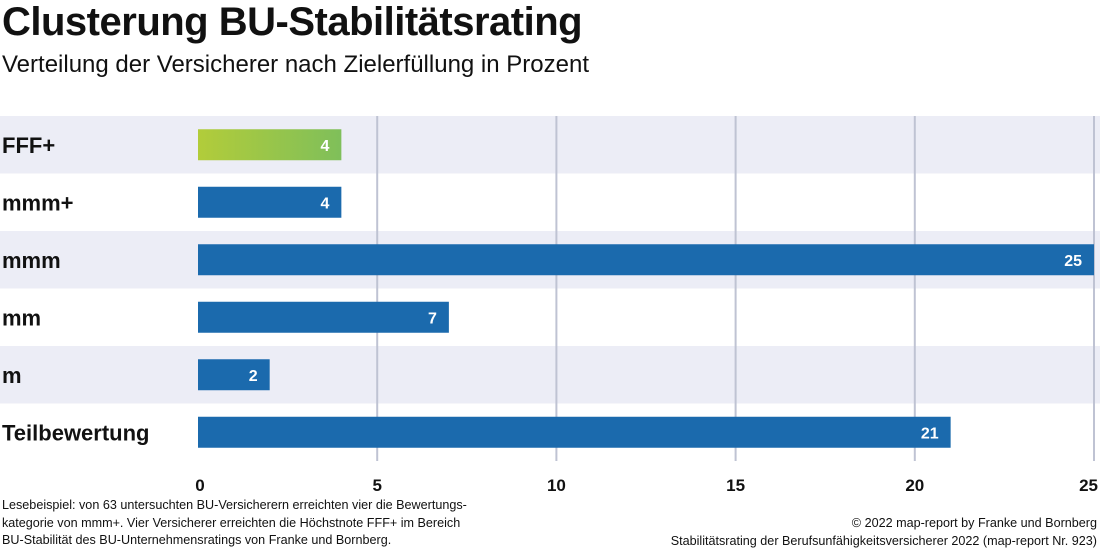 The height and width of the screenshot is (550, 1100). I want to click on x-tick-label: 20, so click(914, 485).